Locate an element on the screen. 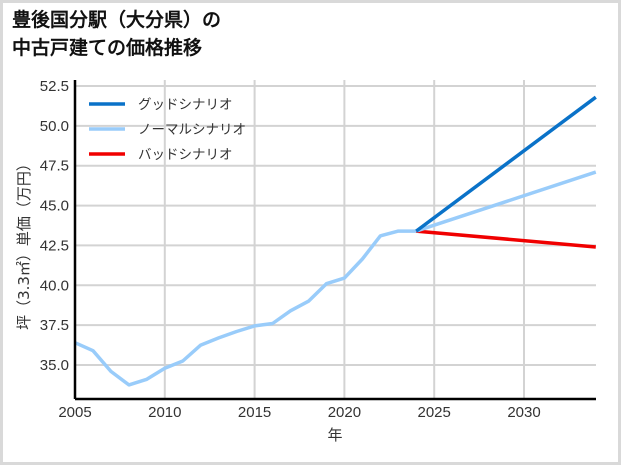 Image resolution: width=621 pixels, height=465 pixels. x-tick-label: 2030 is located at coordinates (523, 412).